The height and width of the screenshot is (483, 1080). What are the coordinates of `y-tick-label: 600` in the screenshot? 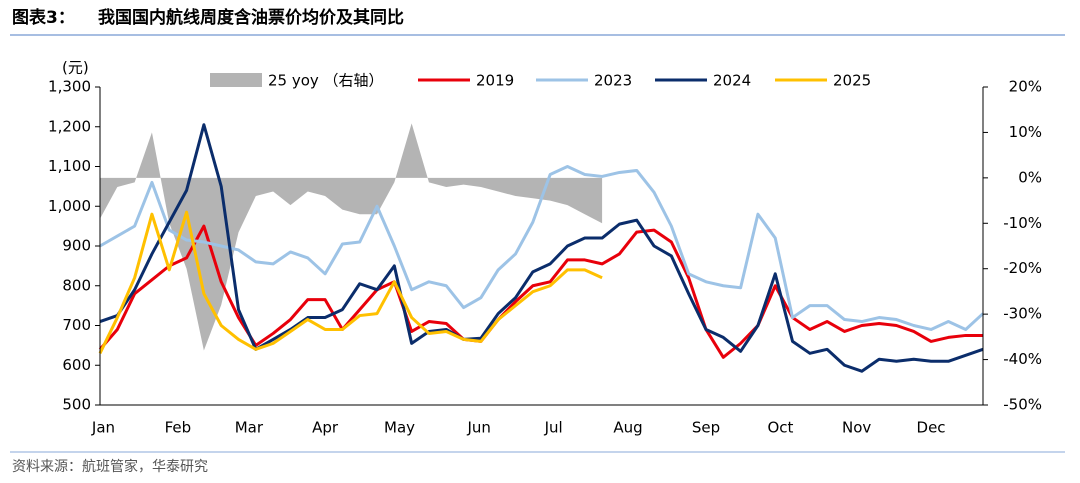 It's located at (76, 365).